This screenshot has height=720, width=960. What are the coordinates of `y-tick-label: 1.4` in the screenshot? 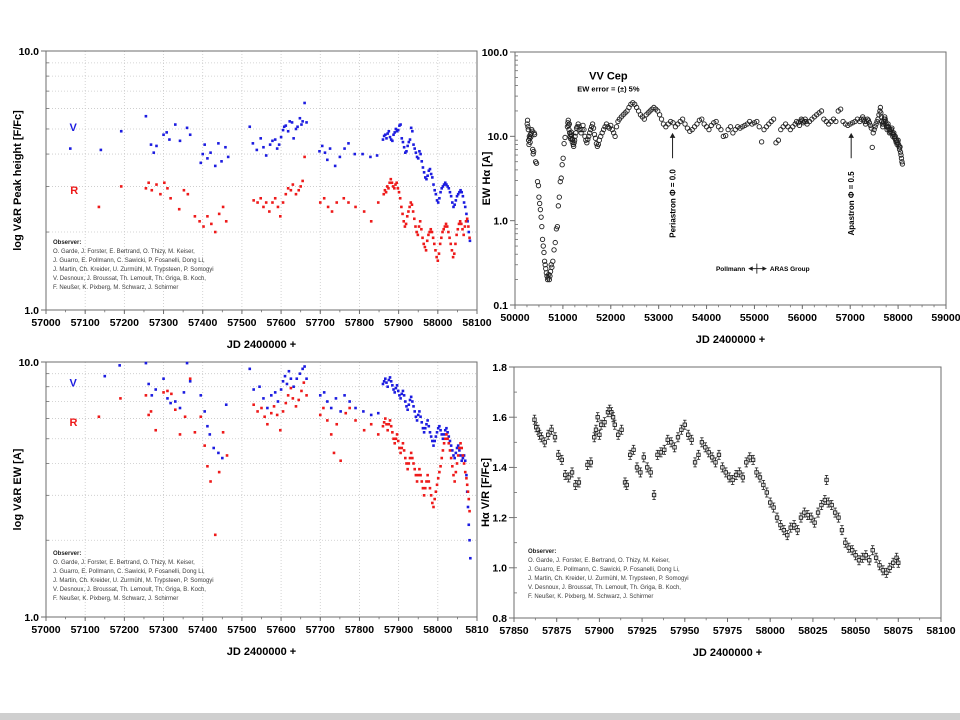 It's located at (499, 468).